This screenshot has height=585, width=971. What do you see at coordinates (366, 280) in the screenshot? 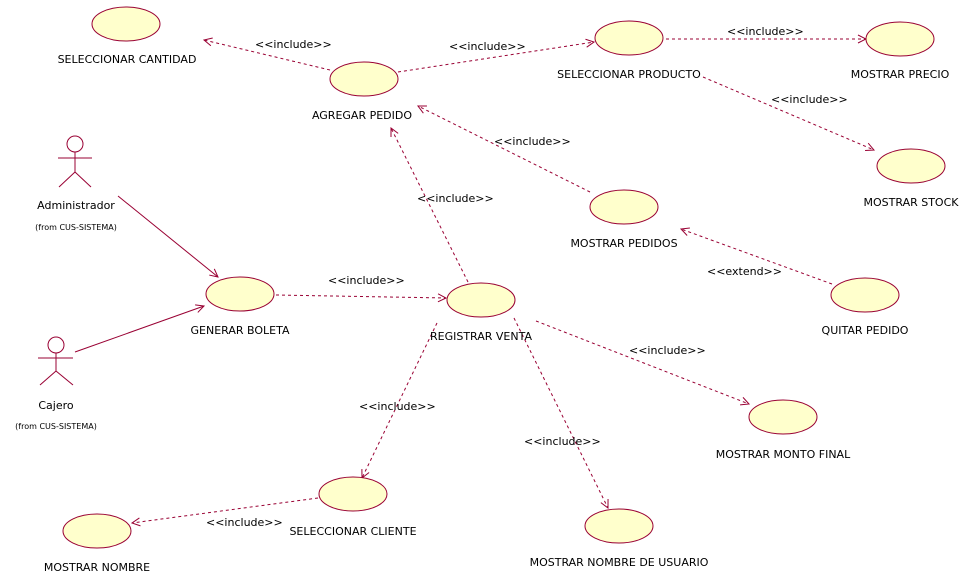
I see `label-include-boleta-venta: <<include>>` at bounding box center [366, 280].